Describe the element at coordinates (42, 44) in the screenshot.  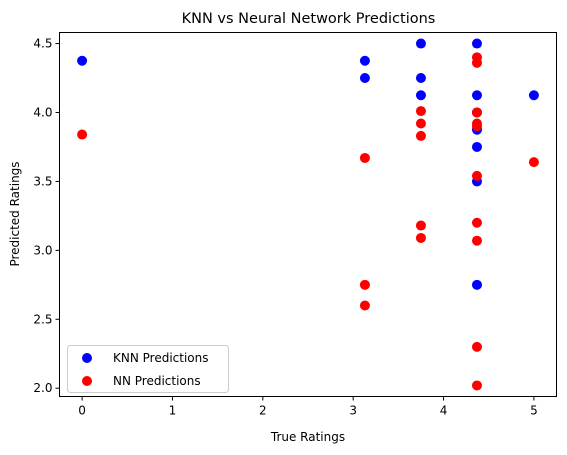
I see `y-tick-label: 4.5` at that location.